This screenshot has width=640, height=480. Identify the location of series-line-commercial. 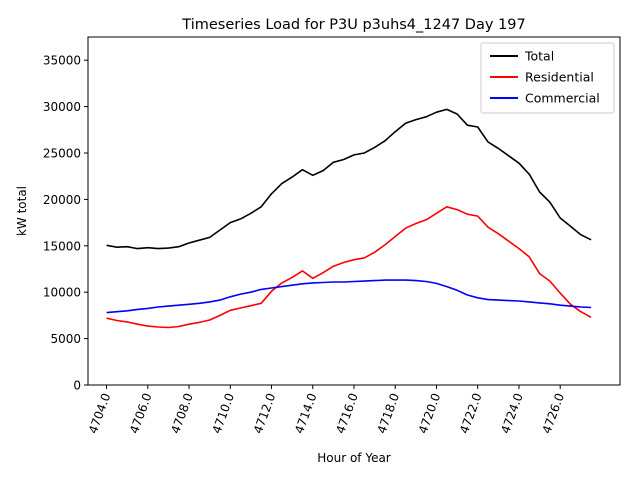
(349, 296).